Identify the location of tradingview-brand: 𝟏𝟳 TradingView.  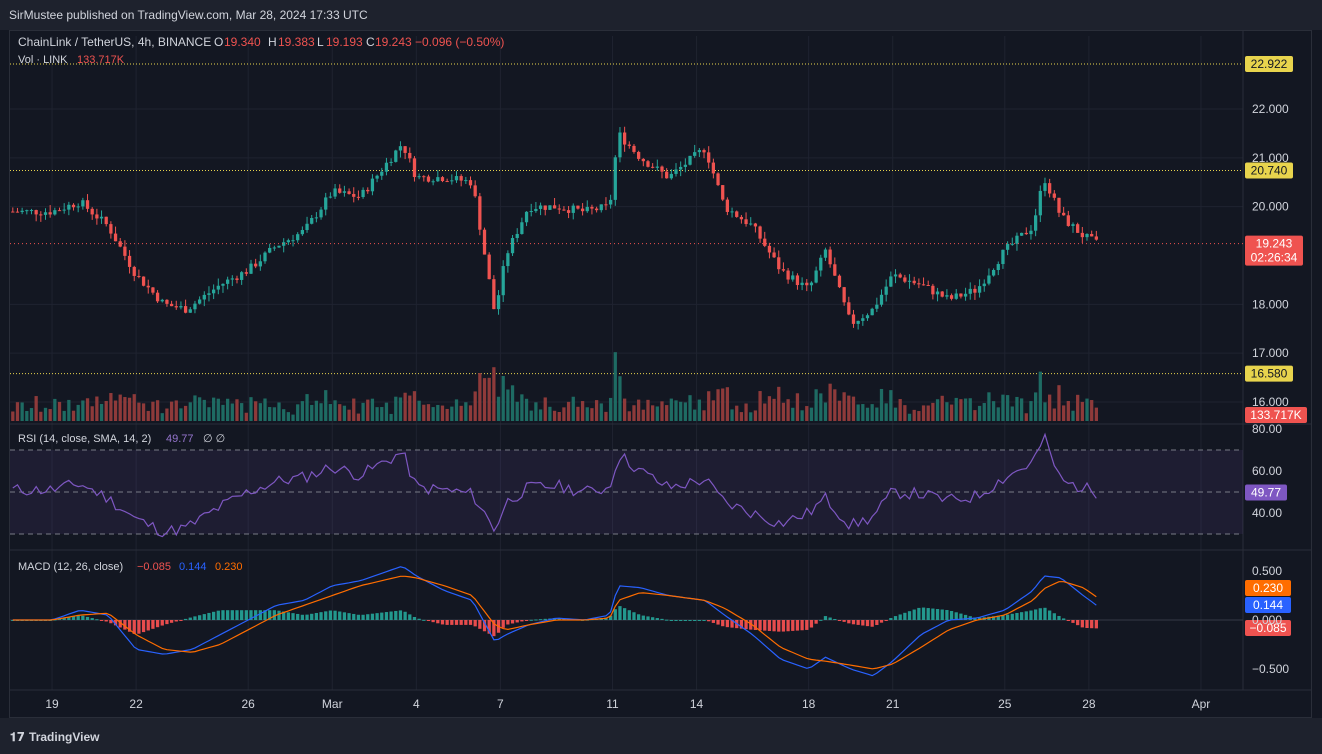
(55, 737).